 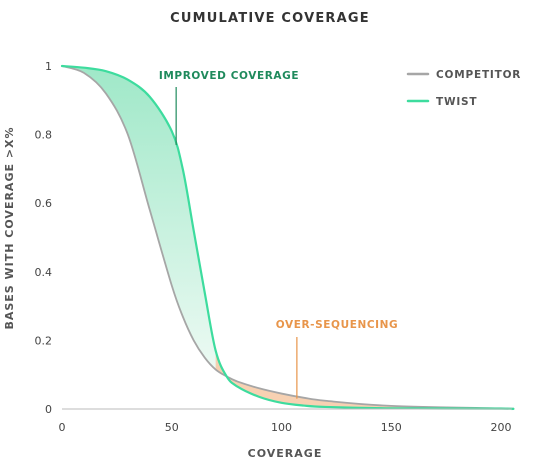 What do you see at coordinates (48, 409) in the screenshot?
I see `y-tick-label: 0` at bounding box center [48, 409].